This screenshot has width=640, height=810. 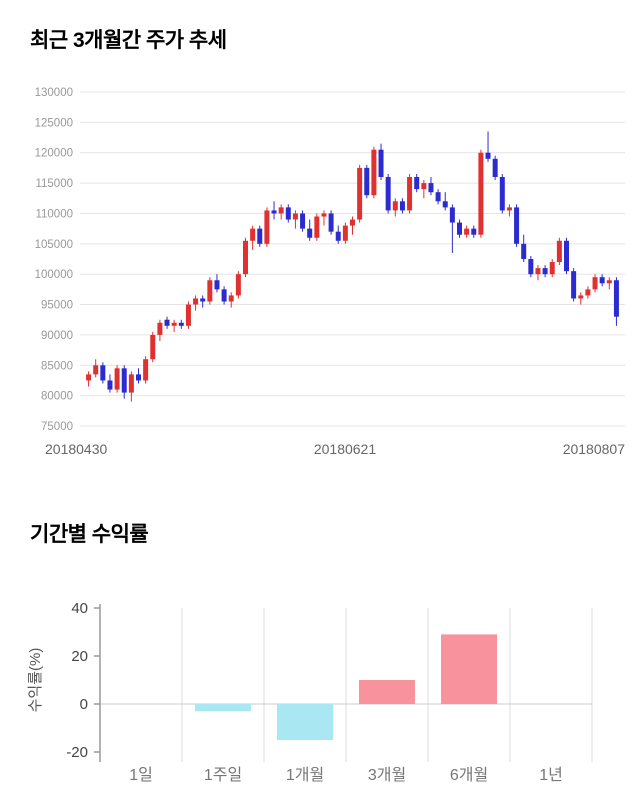 I want to click on svg-text: 20180621, so click(x=345, y=449).